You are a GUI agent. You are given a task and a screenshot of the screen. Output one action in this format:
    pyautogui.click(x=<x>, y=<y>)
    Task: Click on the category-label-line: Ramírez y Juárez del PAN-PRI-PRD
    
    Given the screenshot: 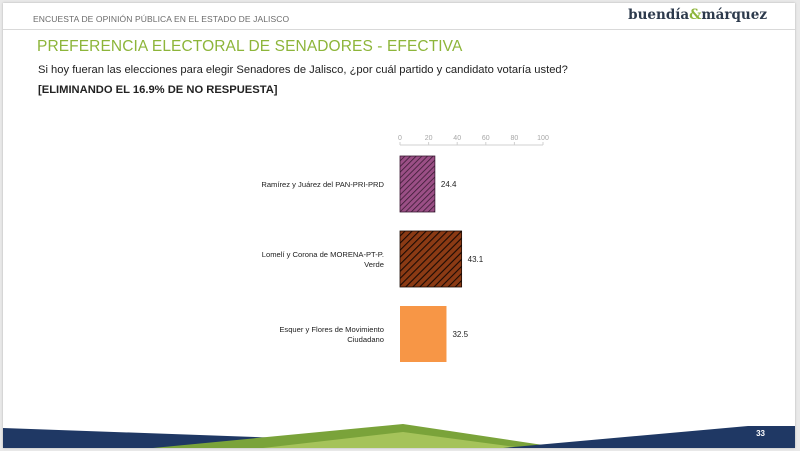 What is the action you would take?
    pyautogui.click(x=322, y=184)
    